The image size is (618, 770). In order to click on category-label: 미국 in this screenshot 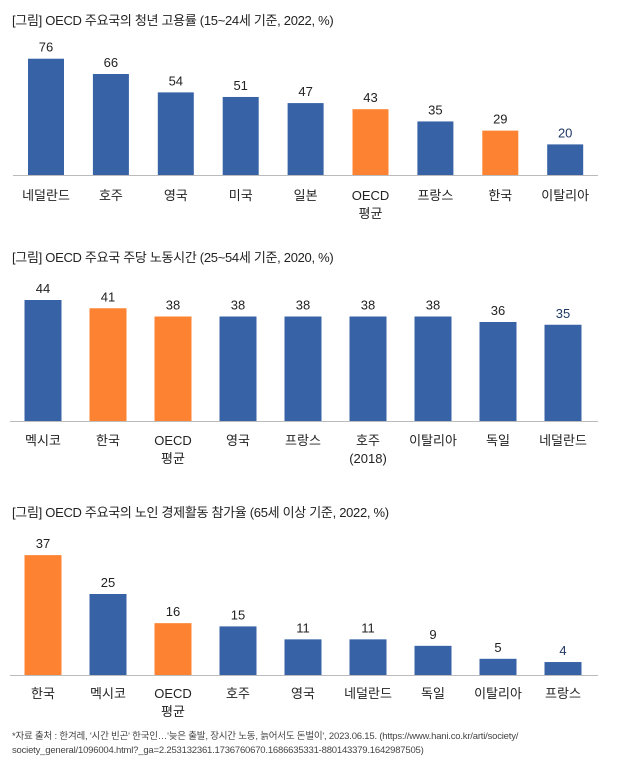, I will do `click(241, 195)`.